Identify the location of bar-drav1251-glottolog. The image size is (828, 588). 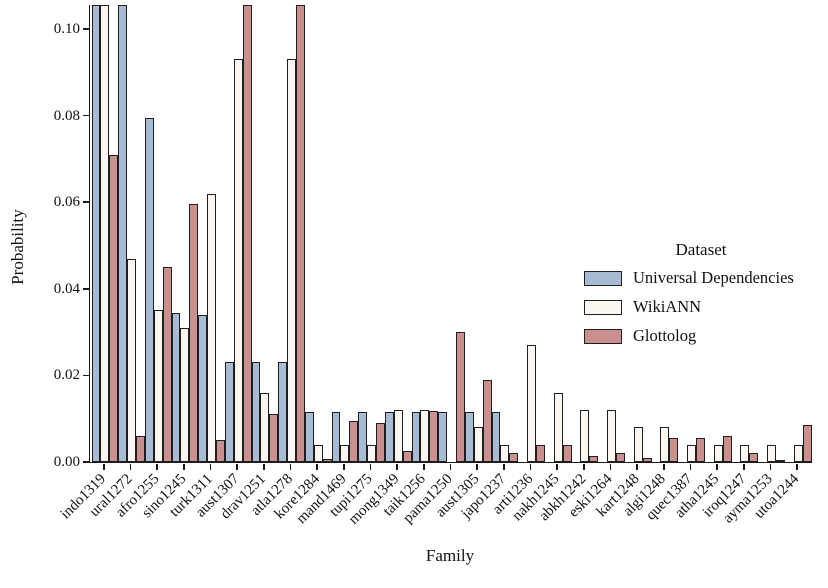
(274, 438).